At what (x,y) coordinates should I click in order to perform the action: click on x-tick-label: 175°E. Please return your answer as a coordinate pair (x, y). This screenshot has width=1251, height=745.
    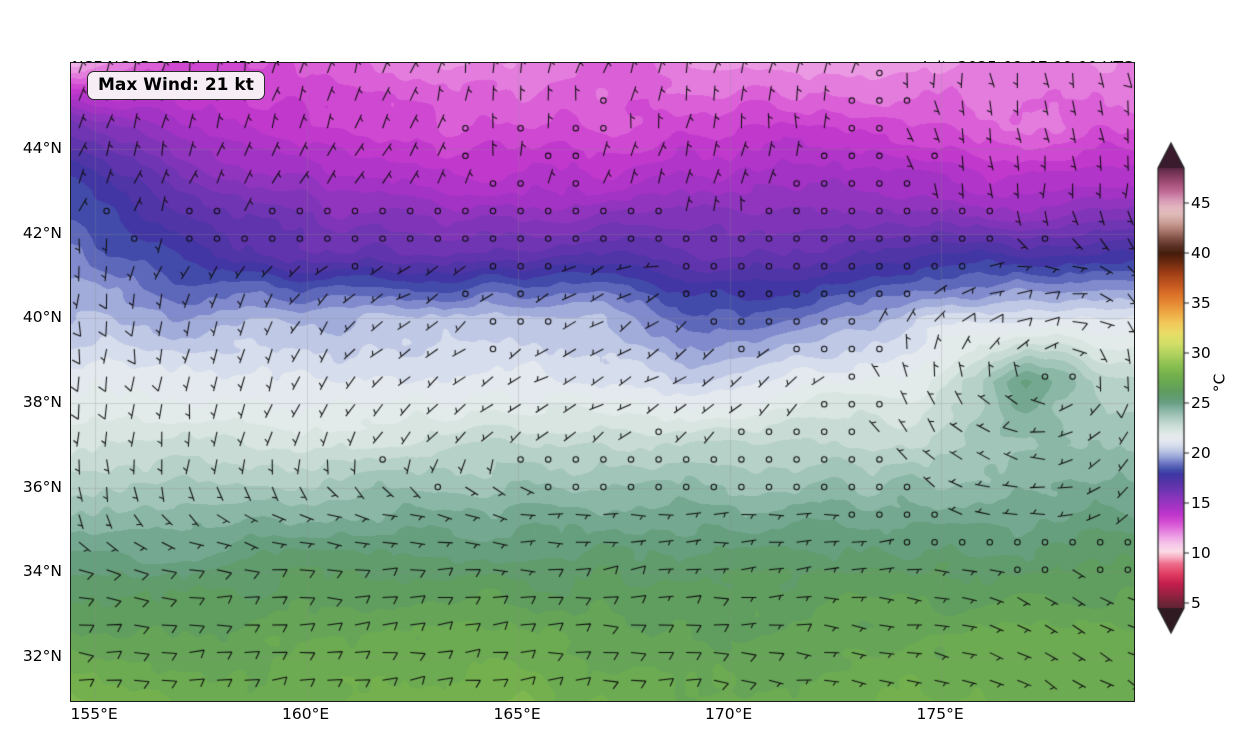
    Looking at the image, I should click on (940, 714).